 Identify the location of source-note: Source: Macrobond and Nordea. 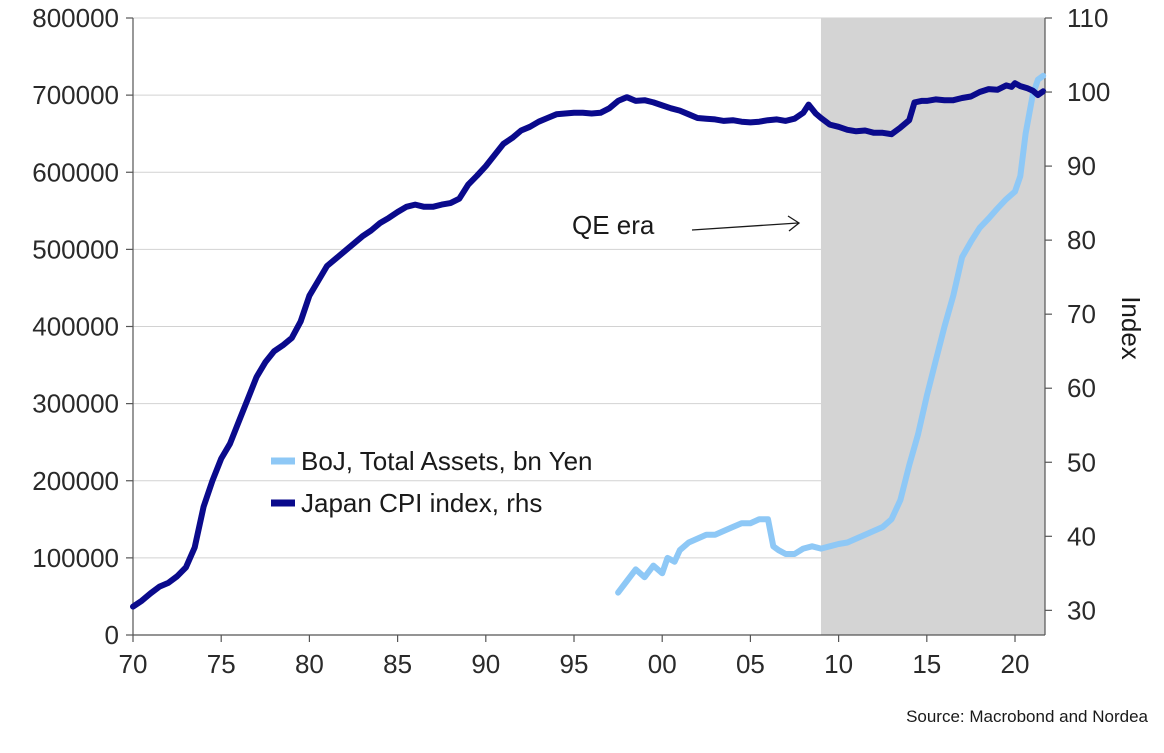
(1027, 716).